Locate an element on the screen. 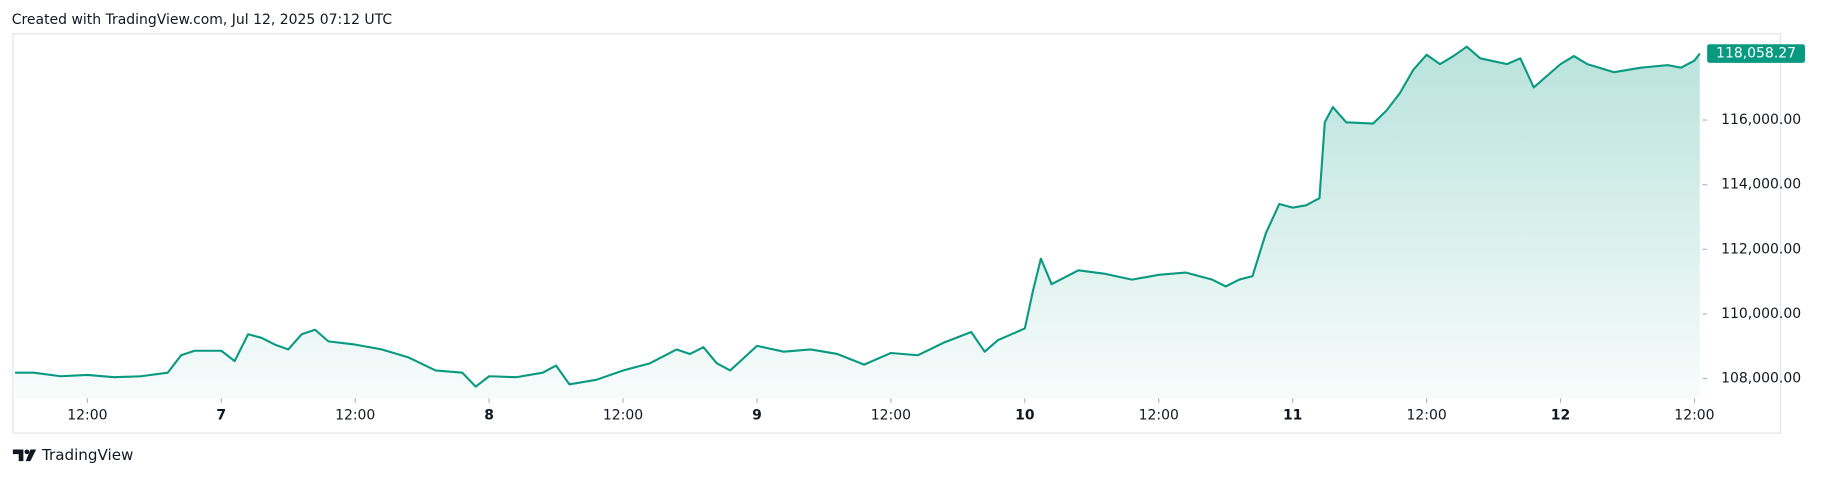 The image size is (1826, 478). brand-logo is located at coordinates (24, 455).